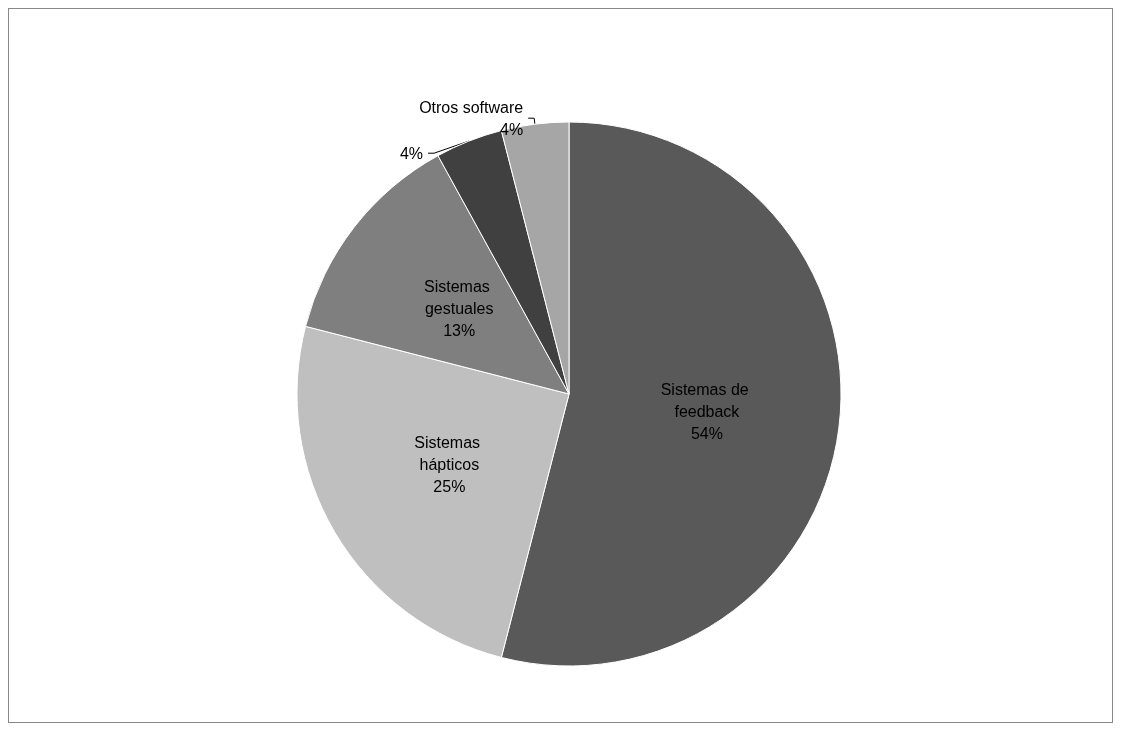  Describe the element at coordinates (471, 107) in the screenshot. I see `slice-label: Otros software` at that location.